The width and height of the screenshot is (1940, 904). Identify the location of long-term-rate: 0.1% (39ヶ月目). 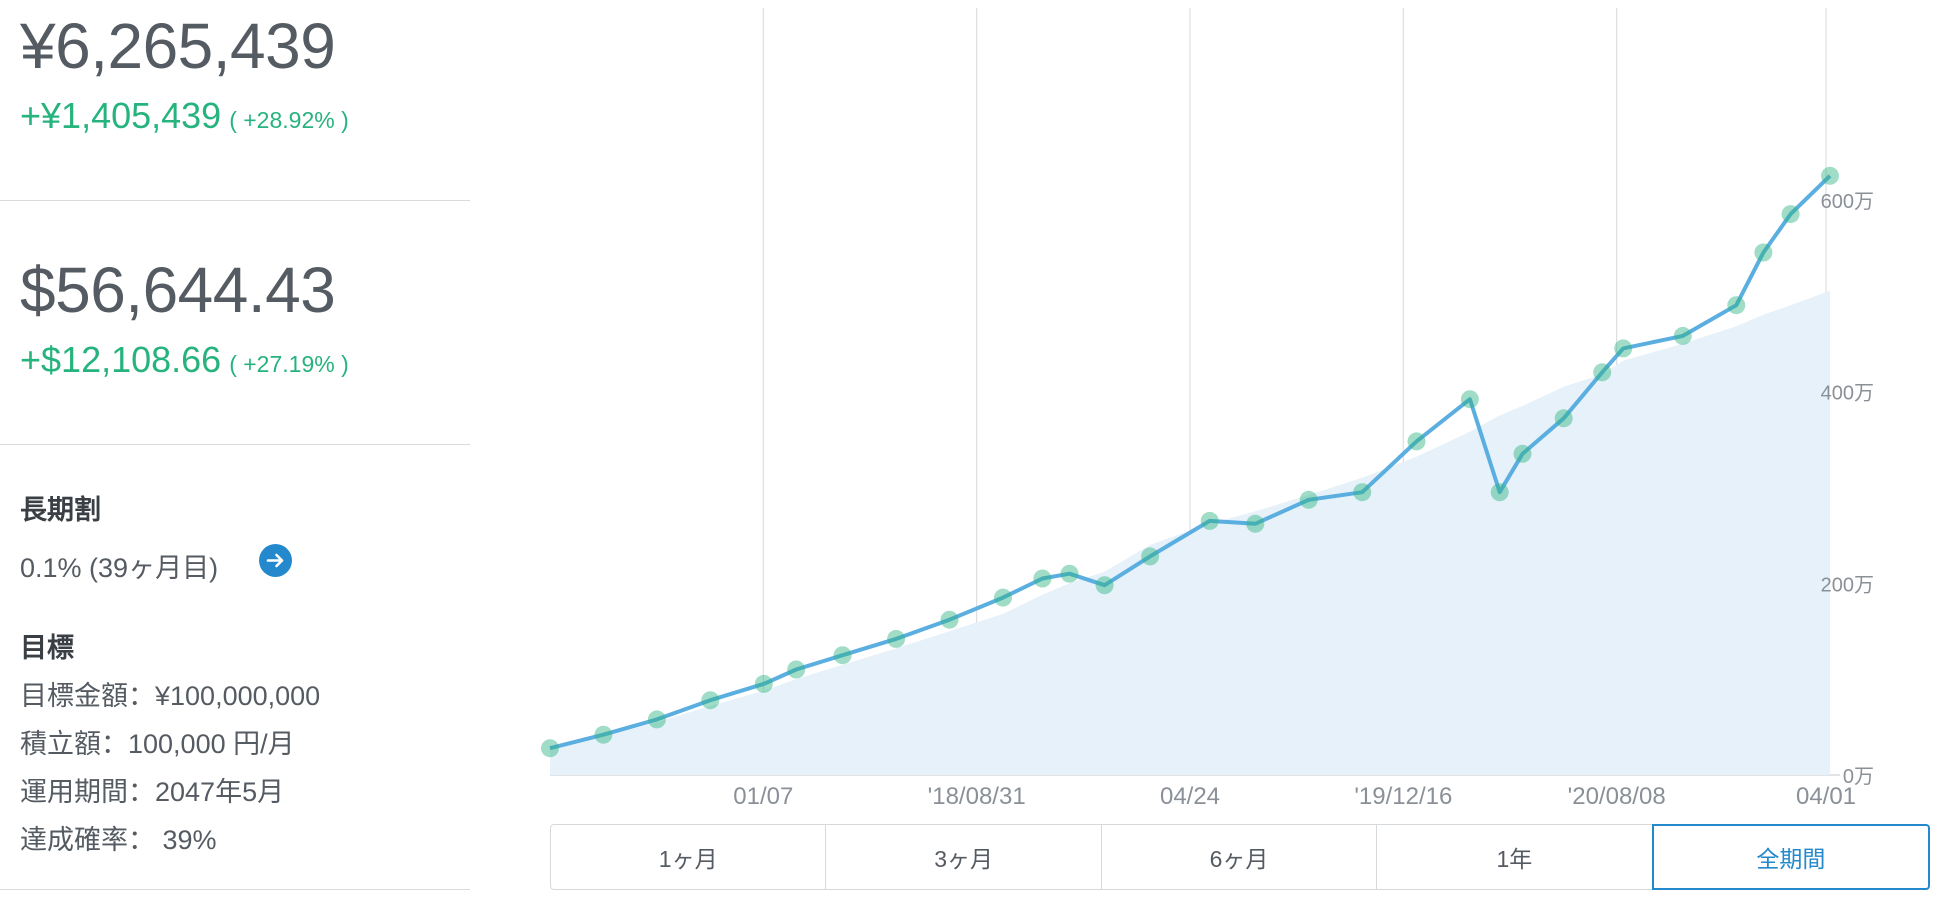
(119, 568).